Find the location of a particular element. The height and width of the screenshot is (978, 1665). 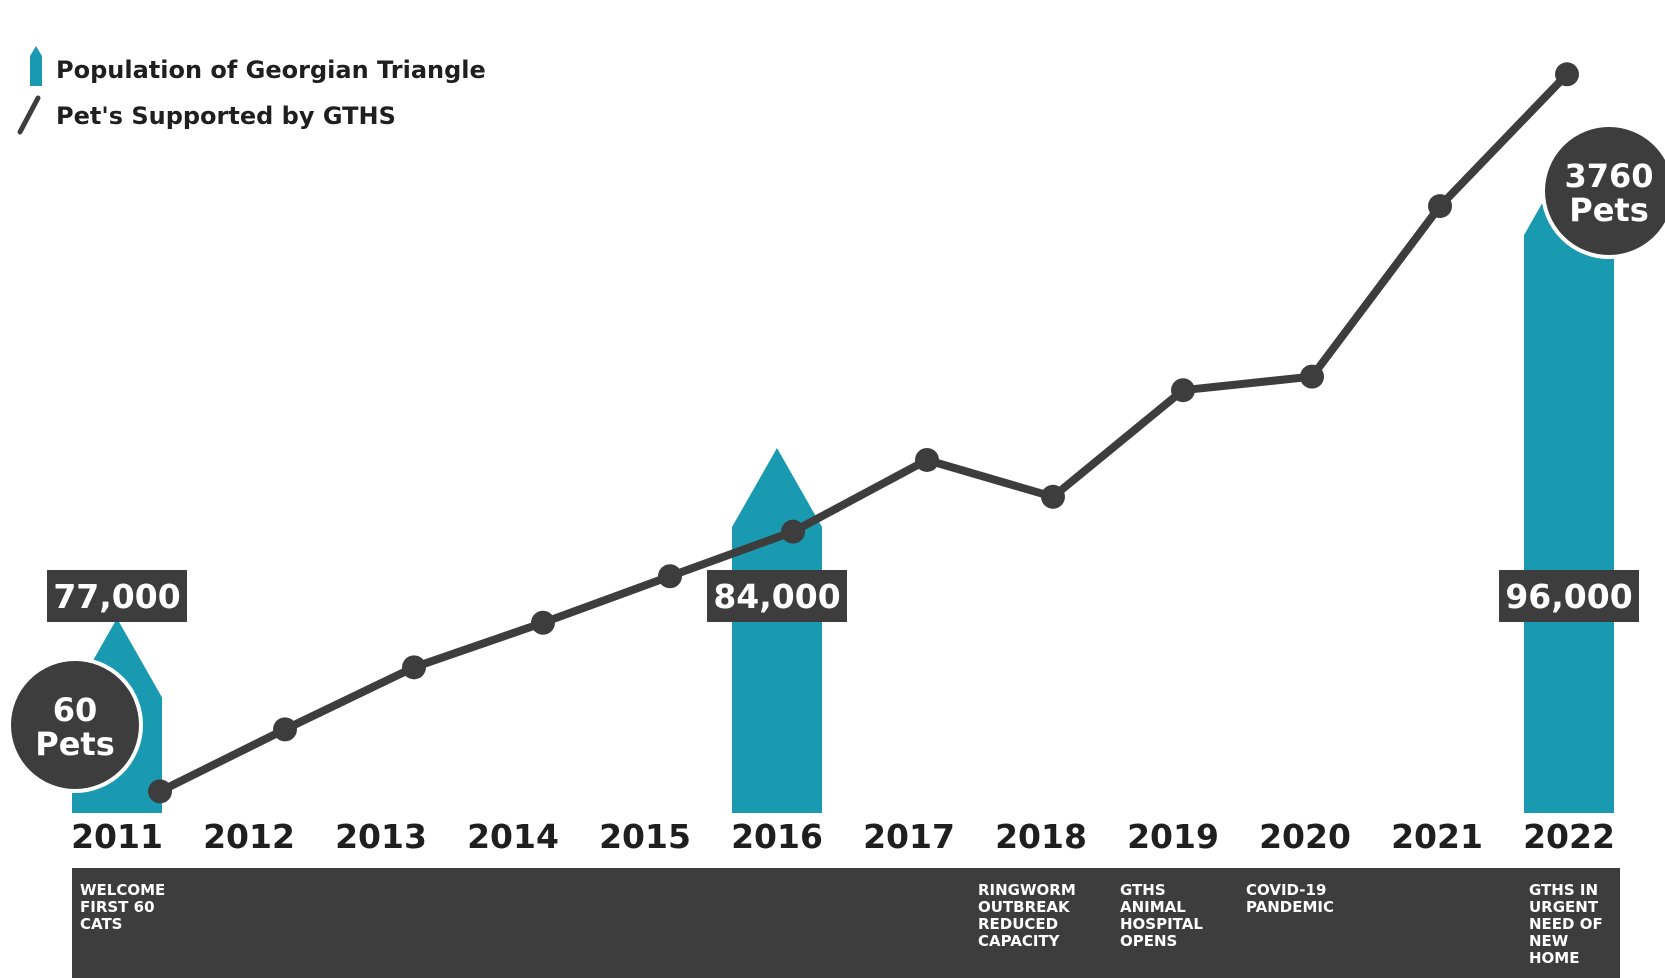

year-label-2018: 2018 is located at coordinates (1041, 836).